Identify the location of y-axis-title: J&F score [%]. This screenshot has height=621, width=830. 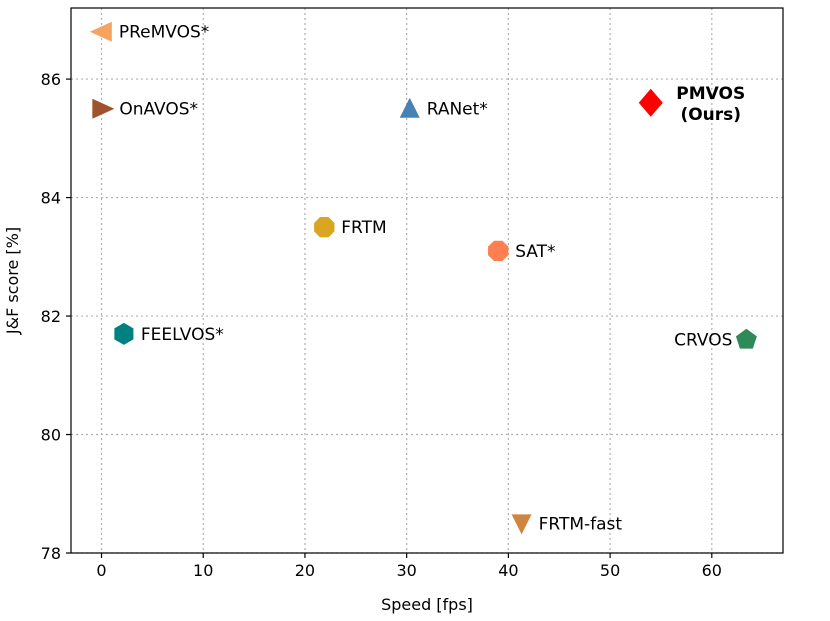
(12, 281).